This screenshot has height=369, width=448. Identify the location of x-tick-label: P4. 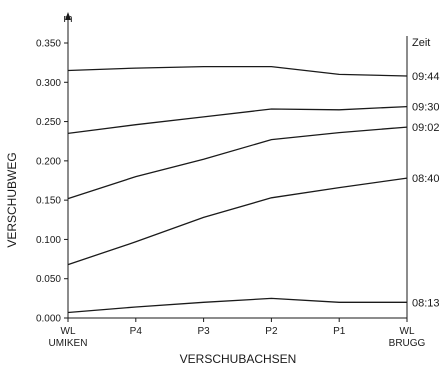
(136, 331).